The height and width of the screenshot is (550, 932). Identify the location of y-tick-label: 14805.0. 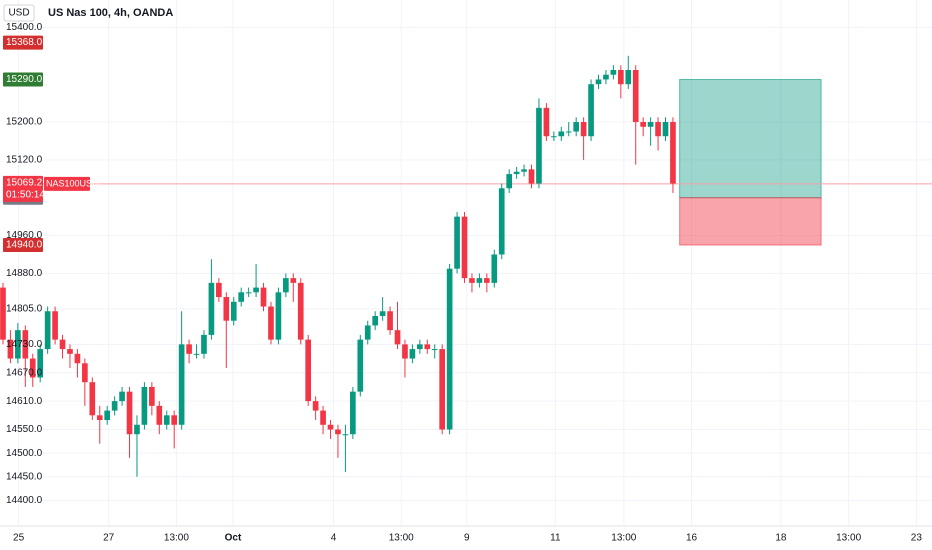
(24, 309).